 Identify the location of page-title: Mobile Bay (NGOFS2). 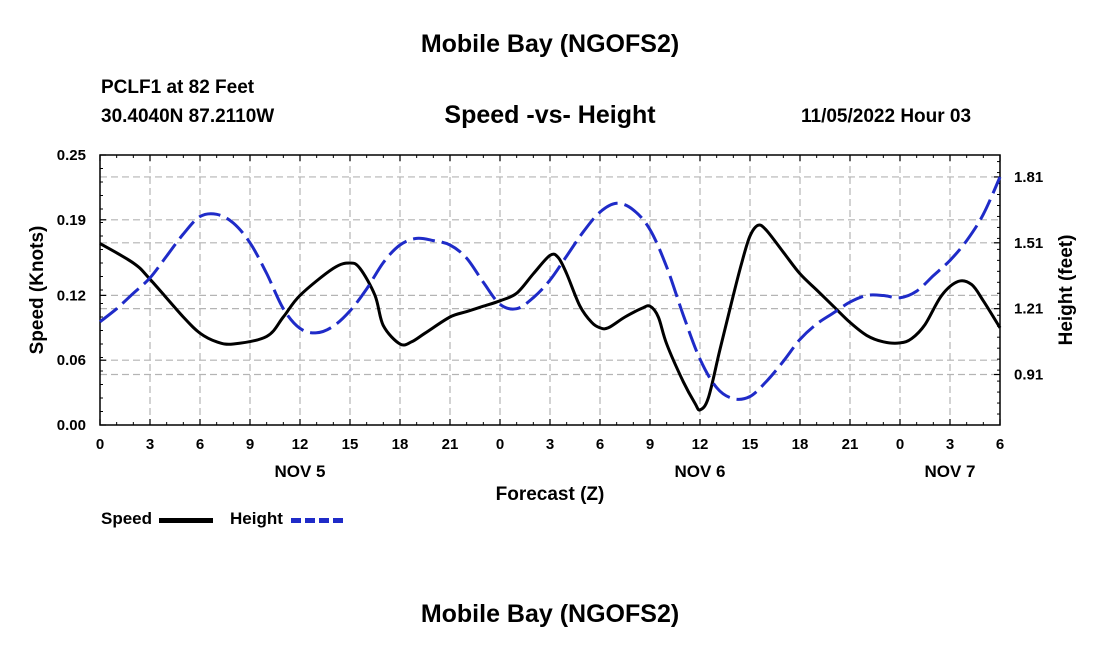
(550, 44).